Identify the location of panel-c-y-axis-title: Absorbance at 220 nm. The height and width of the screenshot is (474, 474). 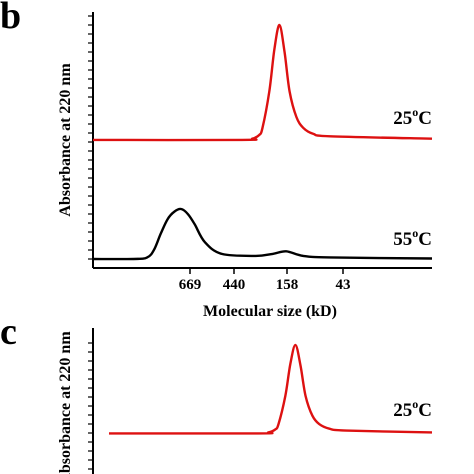
(65, 402).